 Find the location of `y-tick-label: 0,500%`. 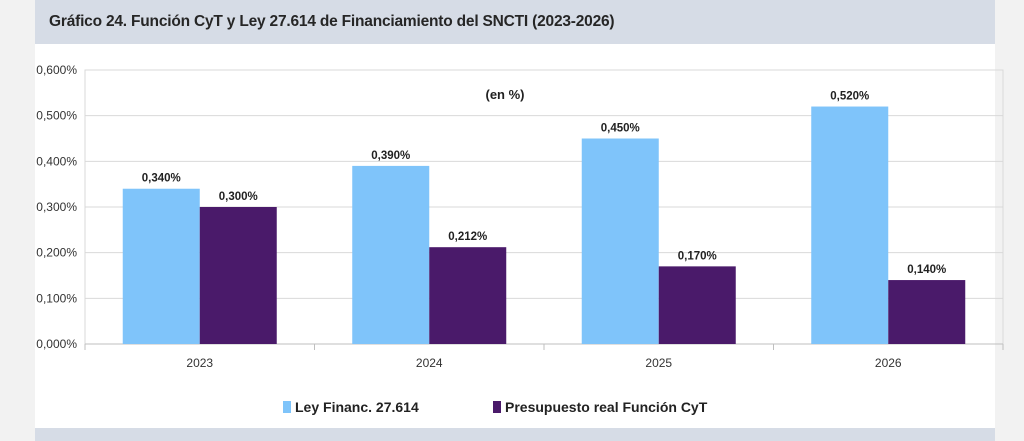

y-tick-label: 0,500% is located at coordinates (56, 116).